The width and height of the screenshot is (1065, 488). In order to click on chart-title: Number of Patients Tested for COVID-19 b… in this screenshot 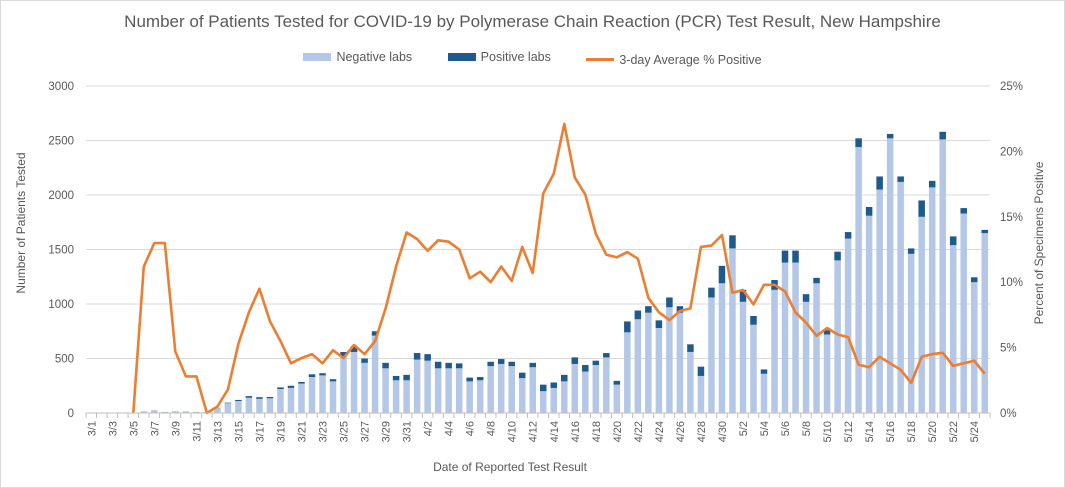, I will do `click(532, 21)`.